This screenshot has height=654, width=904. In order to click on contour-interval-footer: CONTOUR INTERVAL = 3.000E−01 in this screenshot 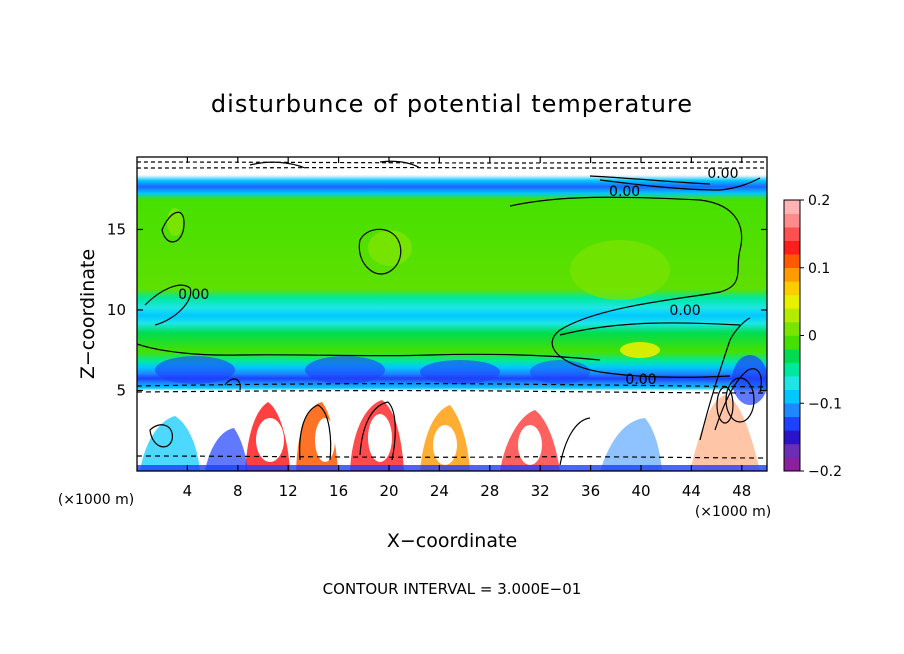, I will do `click(452, 589)`.